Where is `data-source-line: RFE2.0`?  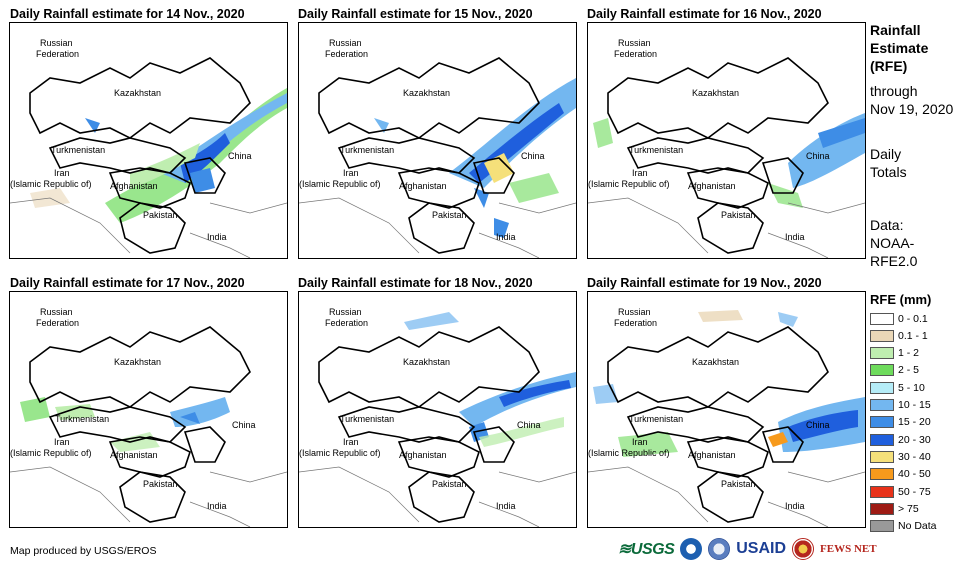
data-source-line: RFE2.0 is located at coordinates (894, 261).